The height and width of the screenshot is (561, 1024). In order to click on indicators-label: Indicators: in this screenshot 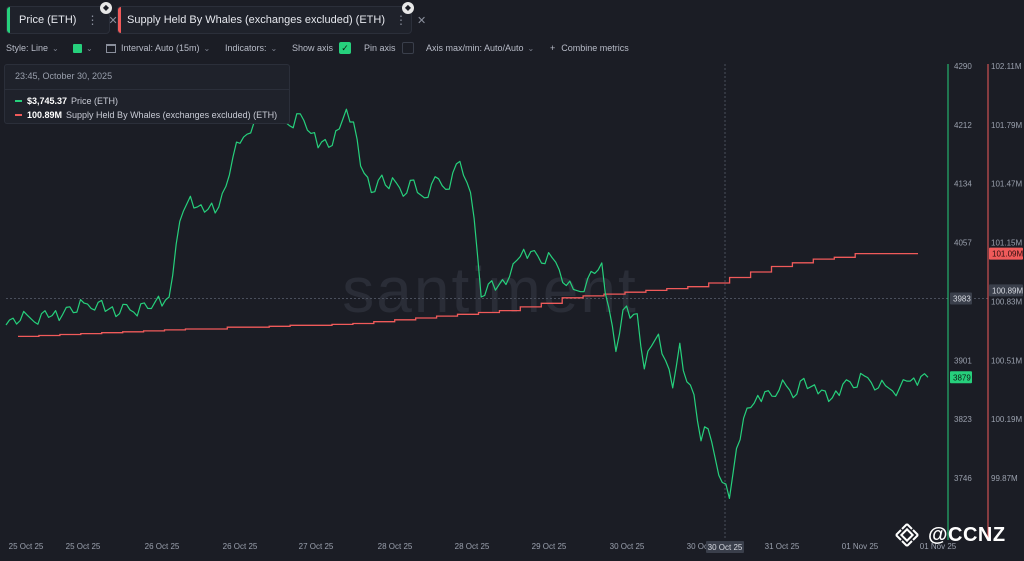, I will do `click(246, 48)`.